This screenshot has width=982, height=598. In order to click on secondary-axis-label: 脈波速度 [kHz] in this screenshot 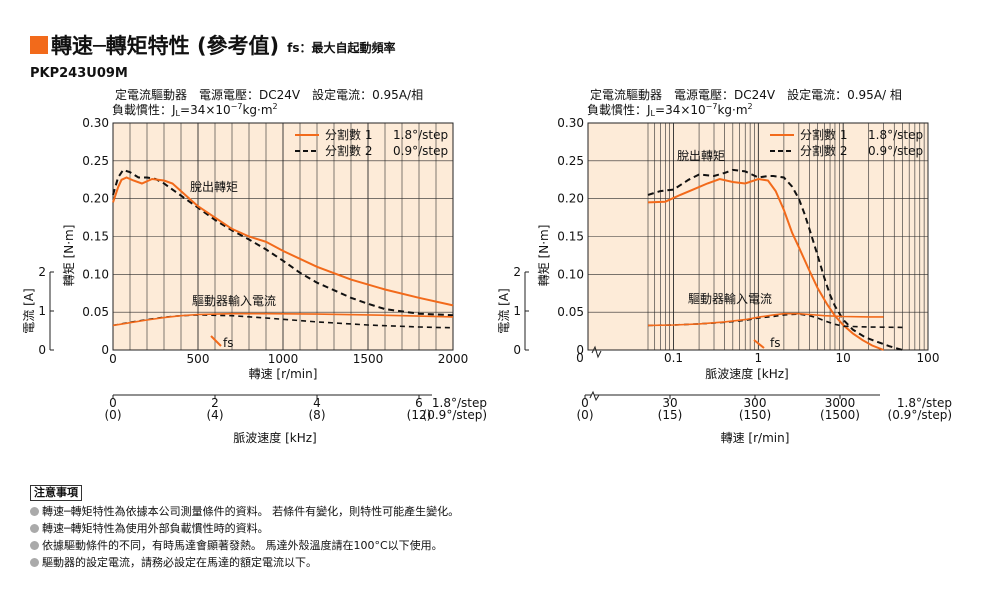, I will do `click(274, 437)`.